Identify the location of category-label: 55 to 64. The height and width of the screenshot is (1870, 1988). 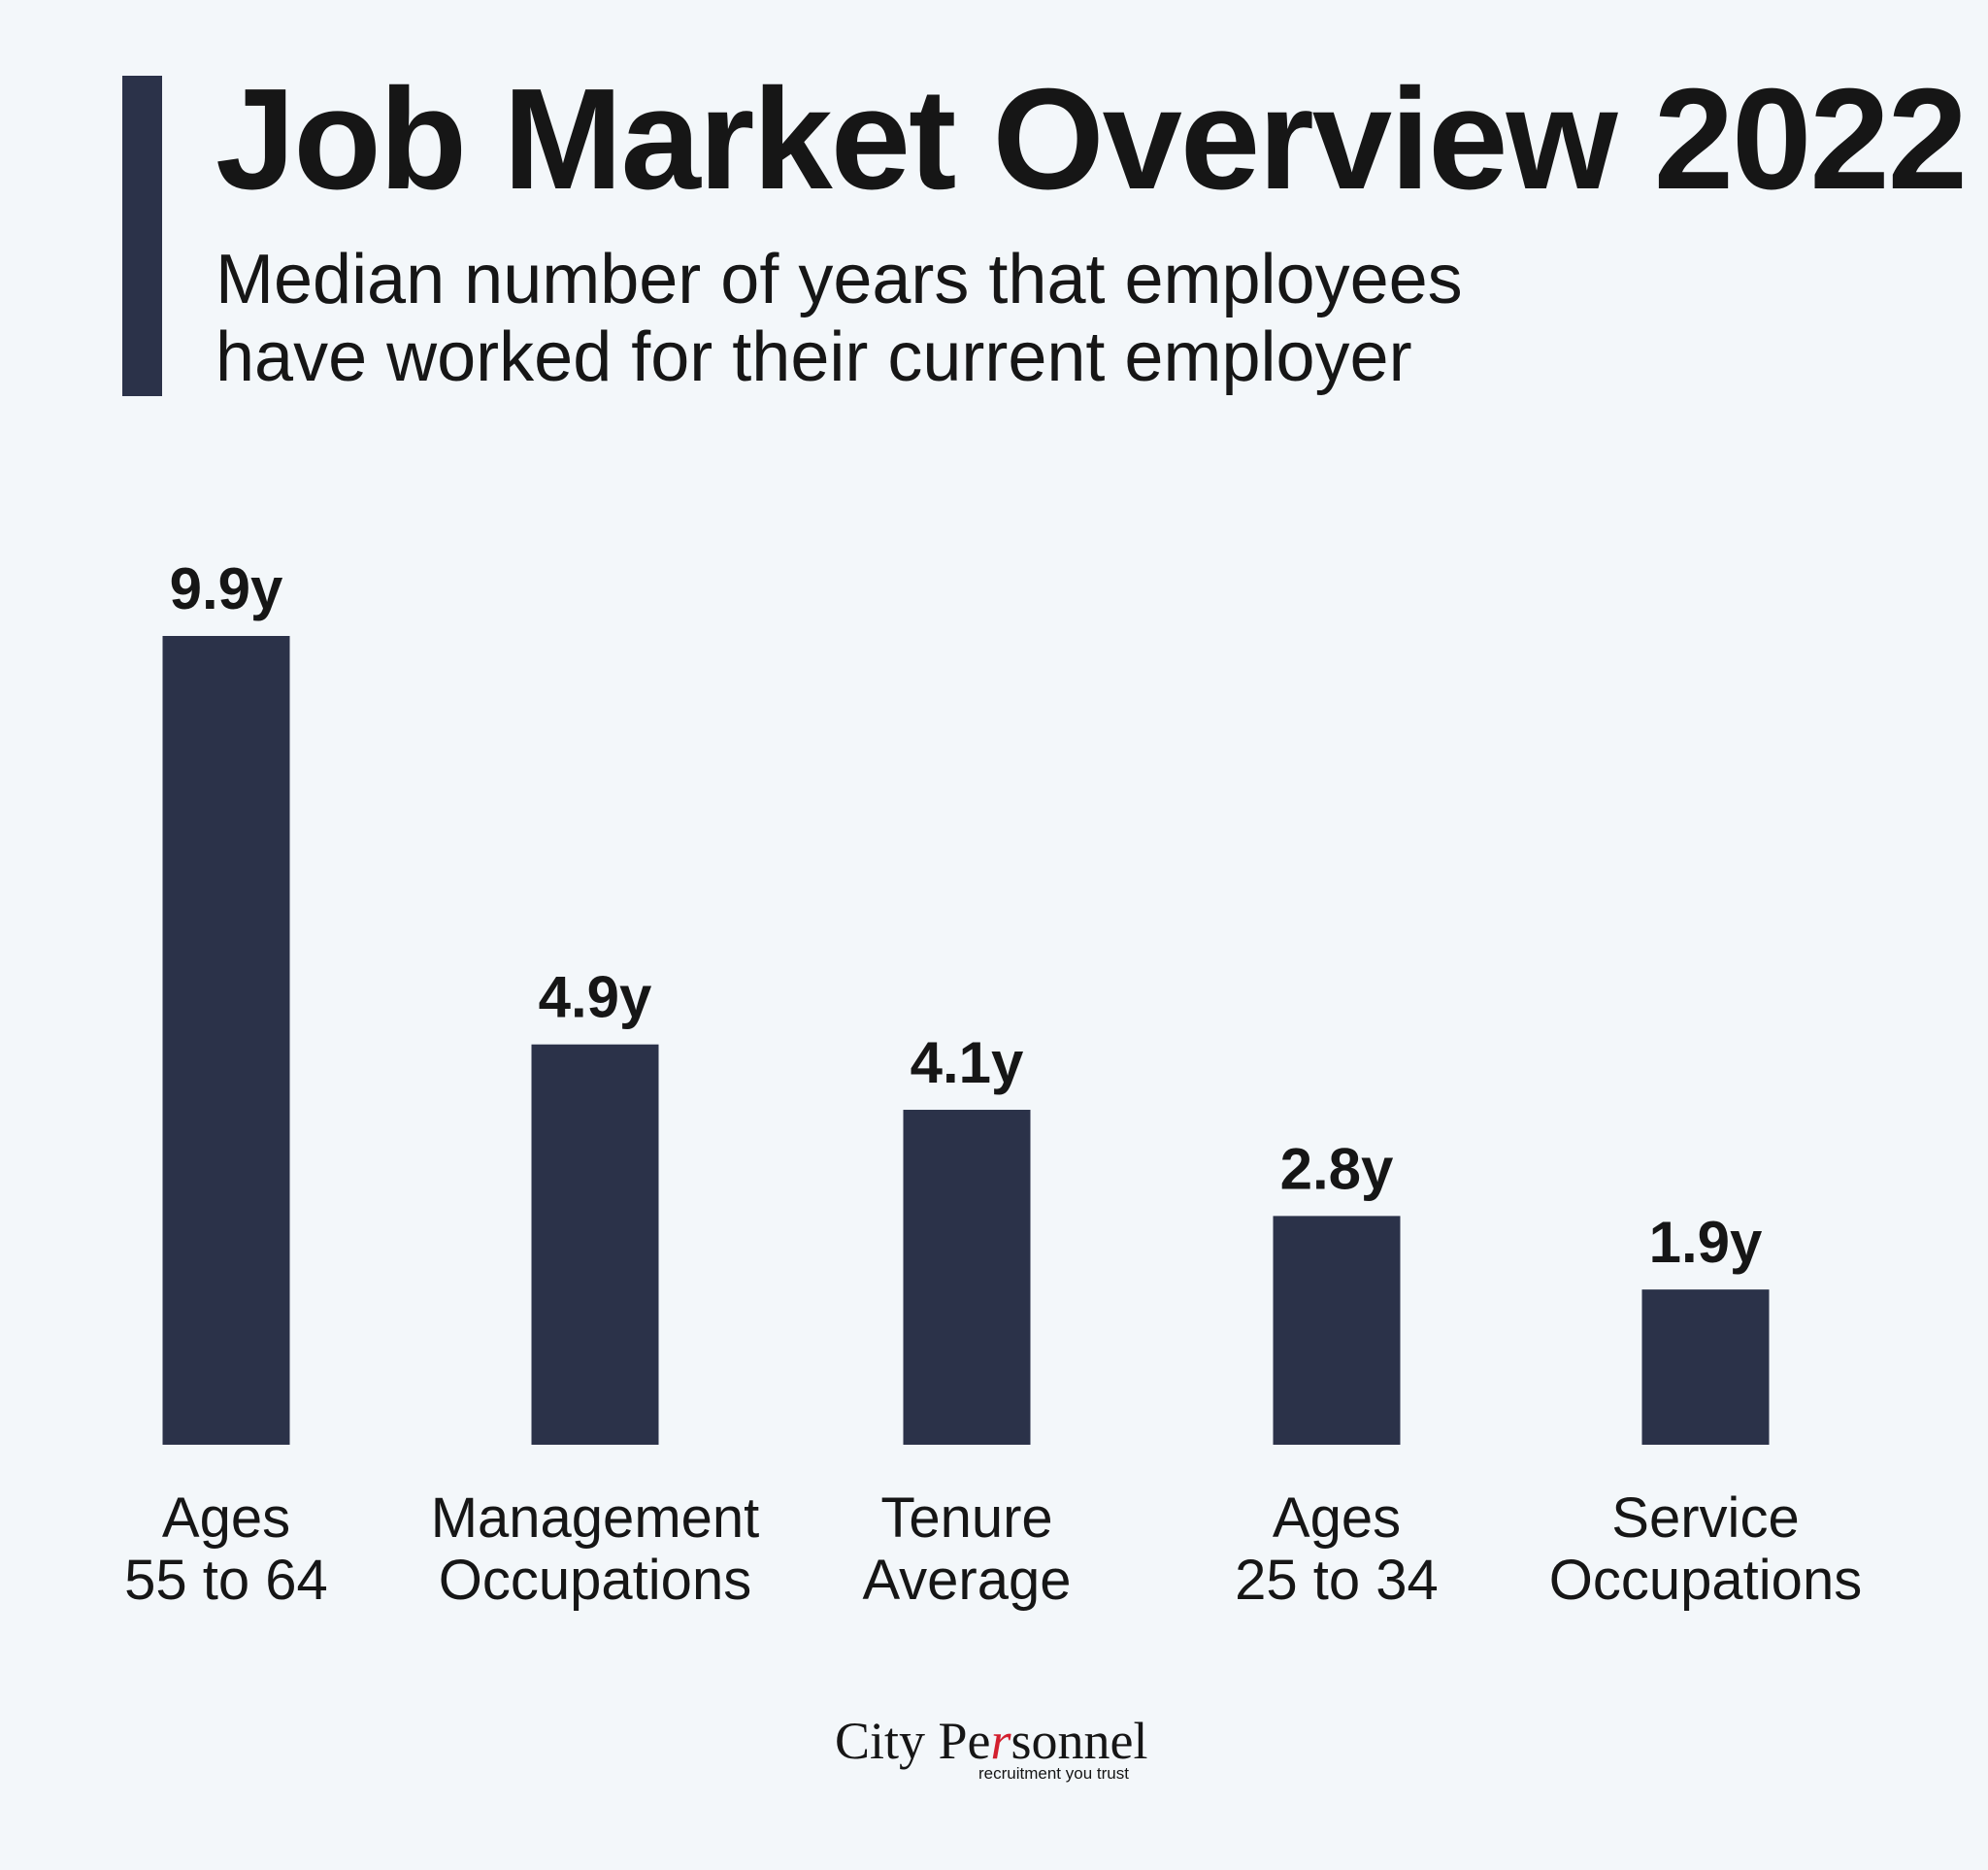
(226, 1581).